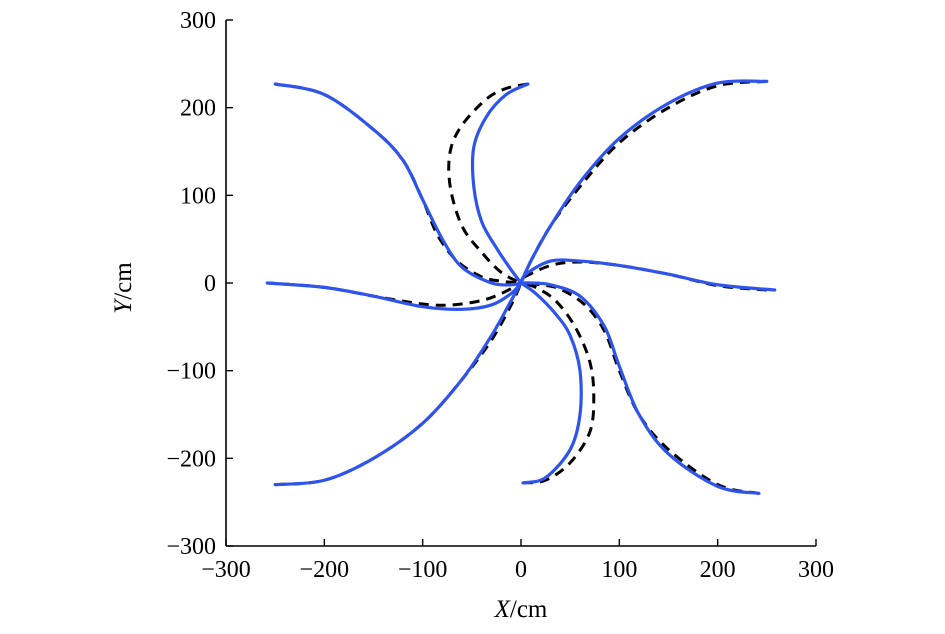 The image size is (945, 634). I want to click on y-axis-title: Y/cm, so click(123, 288).